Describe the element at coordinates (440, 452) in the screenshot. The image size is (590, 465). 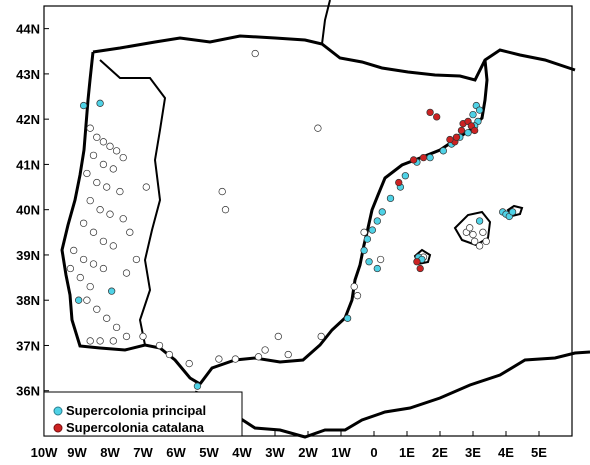
I see `lon-tick-label: 2E` at that location.